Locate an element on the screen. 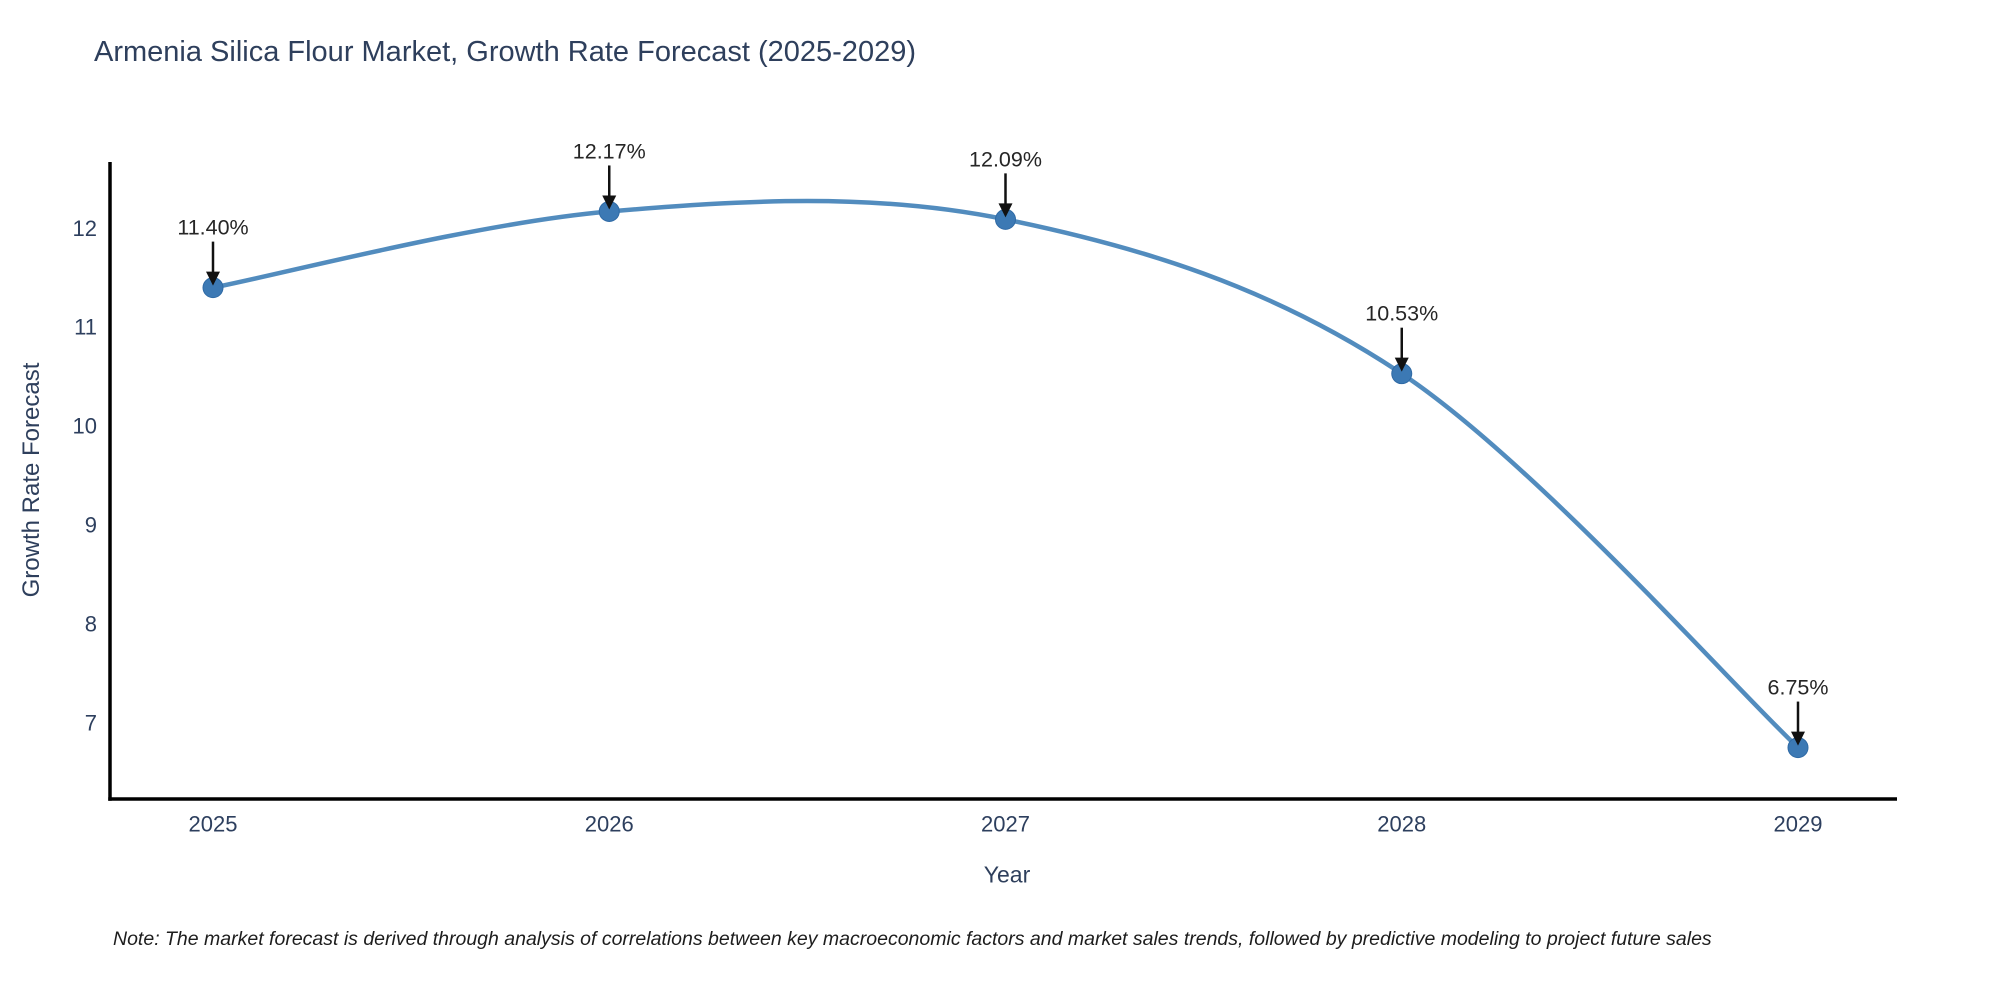  x-tick-label: 2029 is located at coordinates (1798, 824).